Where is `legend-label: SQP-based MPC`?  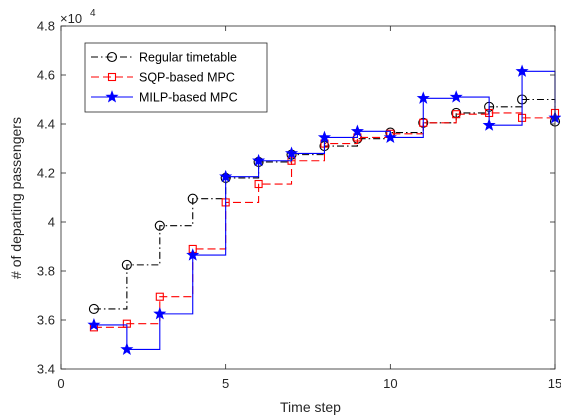
legend-label: SQP-based MPC is located at coordinates (187, 78).